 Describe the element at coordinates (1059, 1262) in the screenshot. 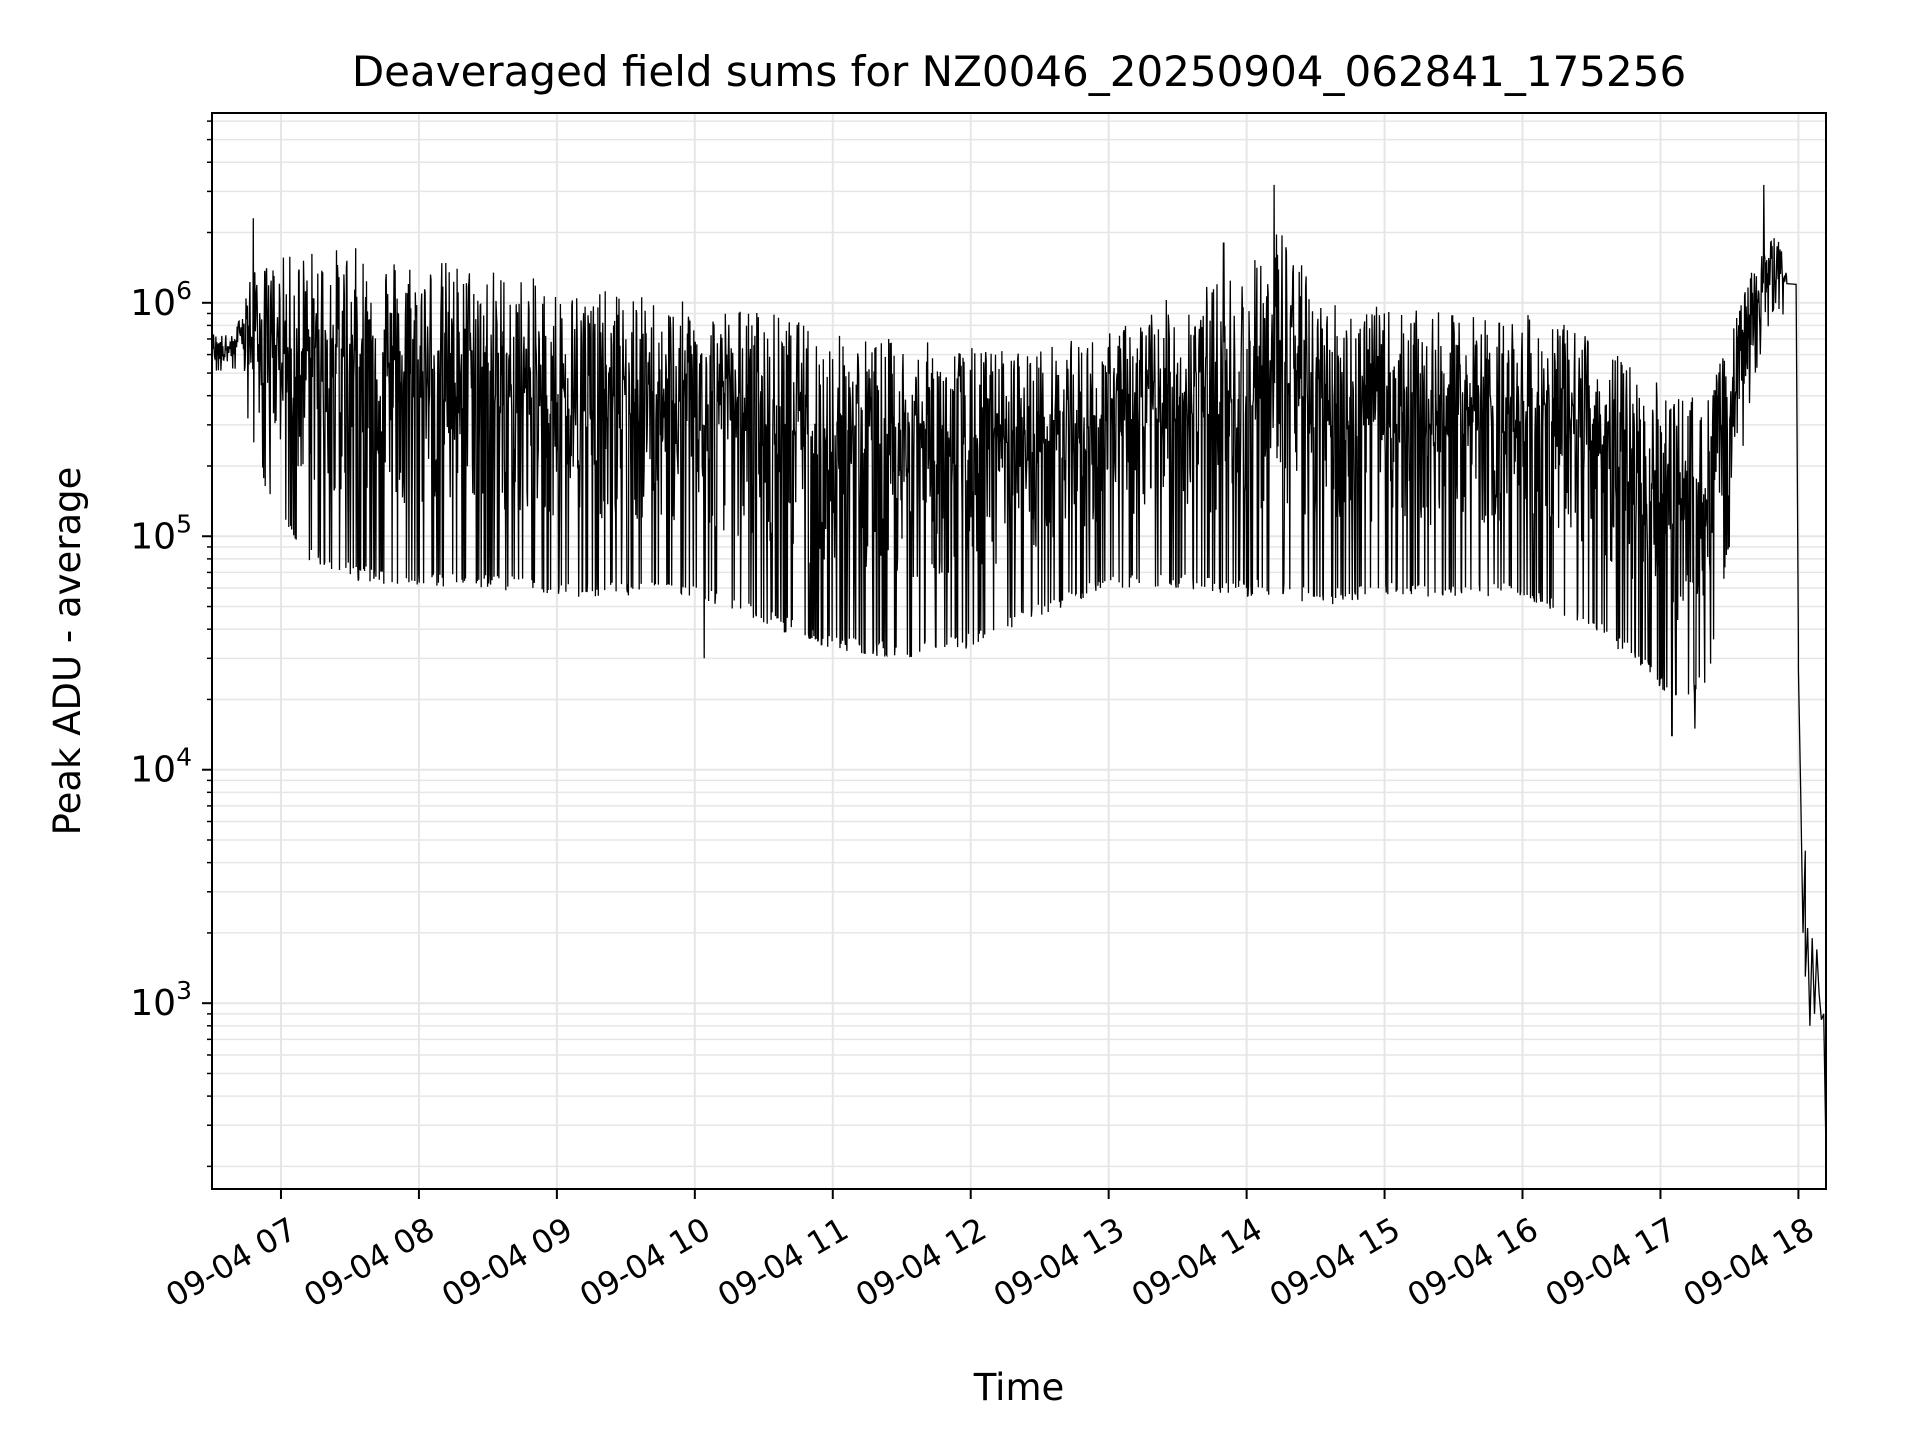

I see `x-tick-label: 09-04 13` at that location.